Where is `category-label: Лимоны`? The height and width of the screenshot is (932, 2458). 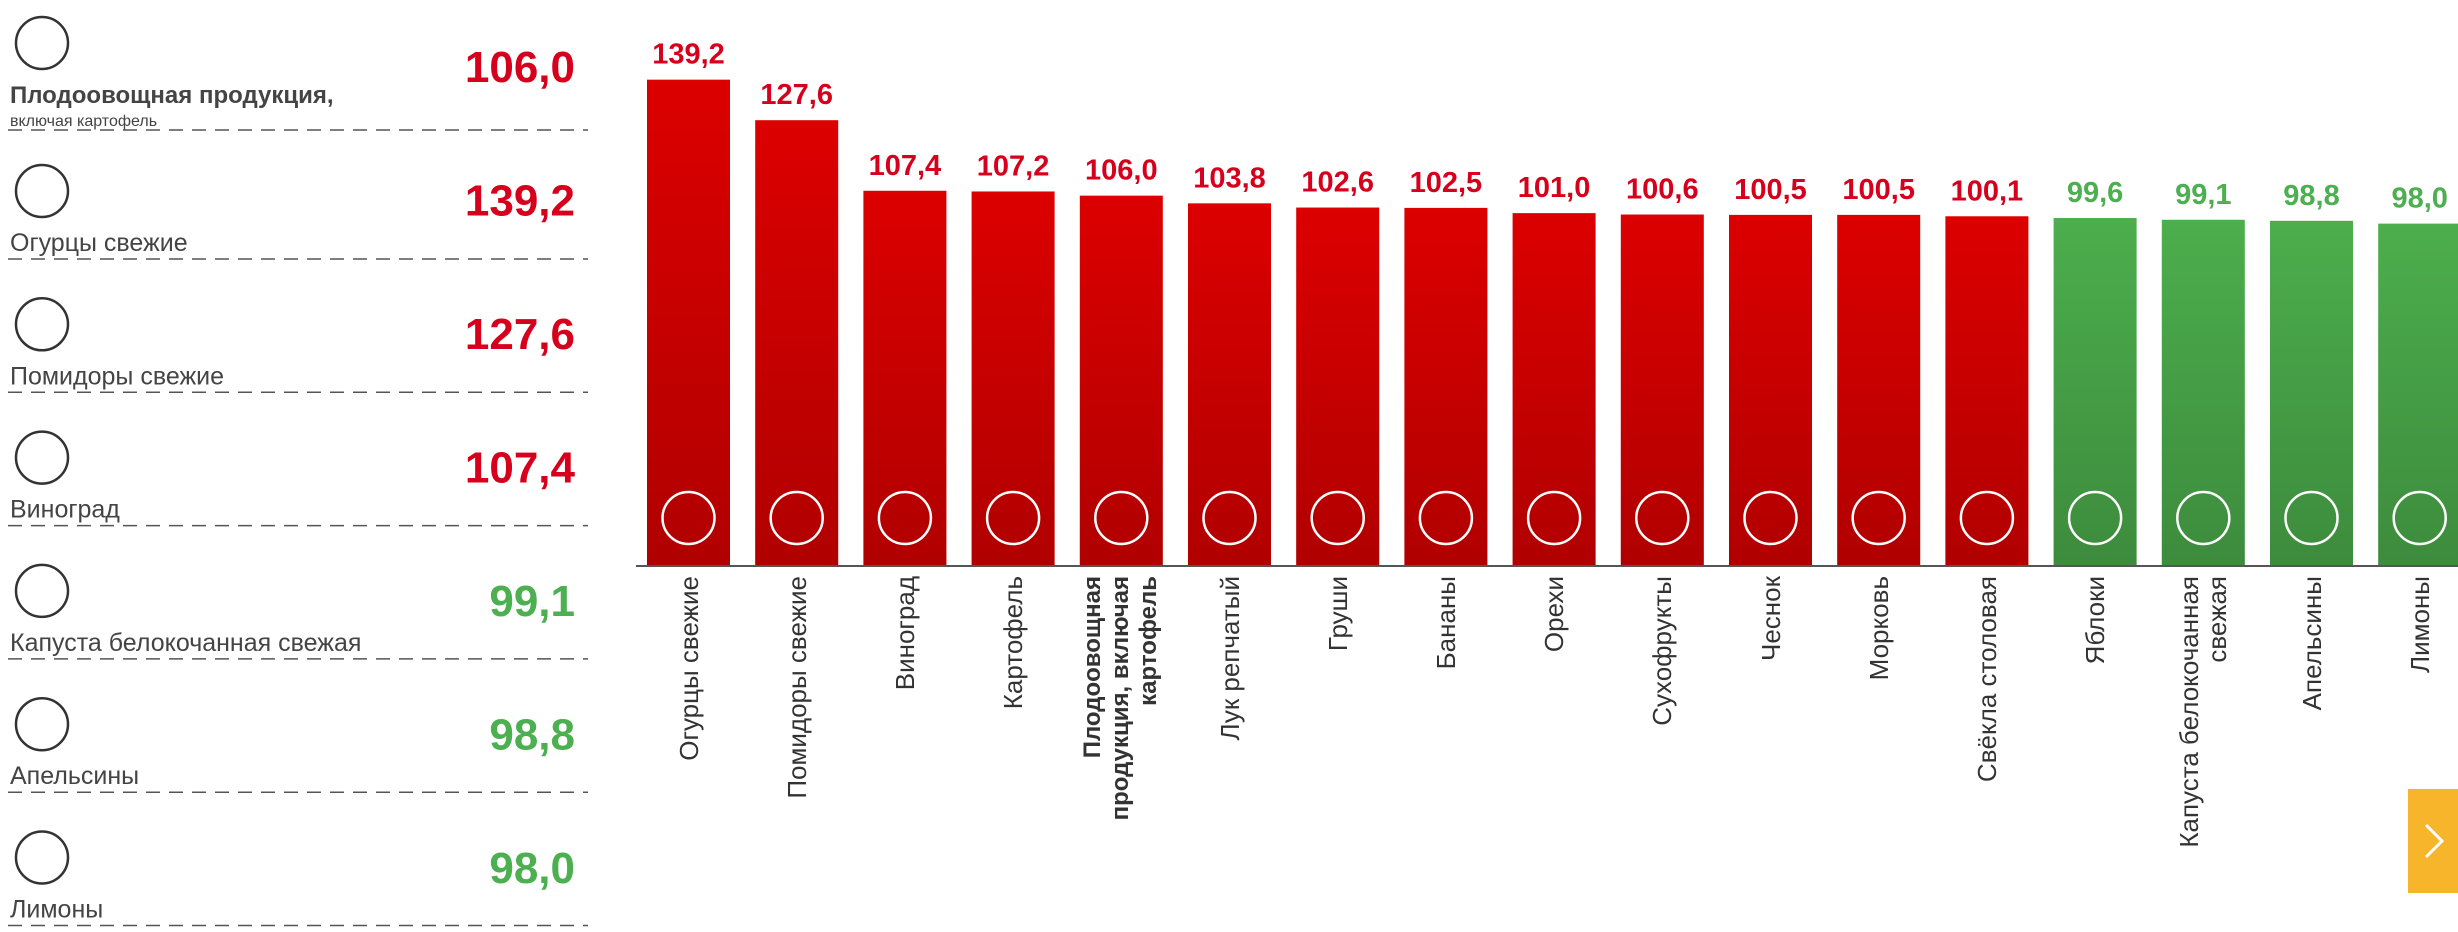
category-label: Лимоны is located at coordinates (2419, 624).